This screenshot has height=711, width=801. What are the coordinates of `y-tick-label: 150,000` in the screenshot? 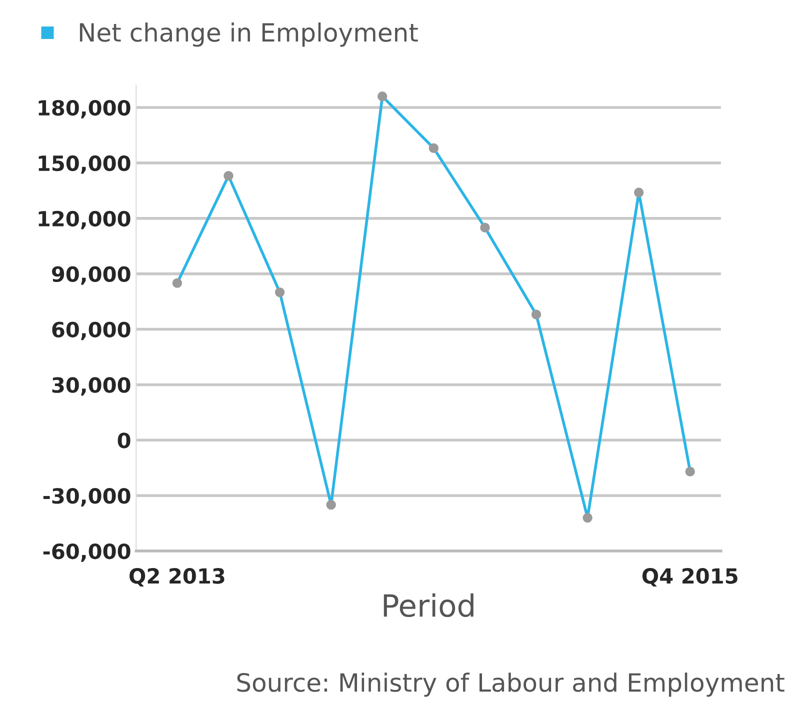 It's located at (84, 164).